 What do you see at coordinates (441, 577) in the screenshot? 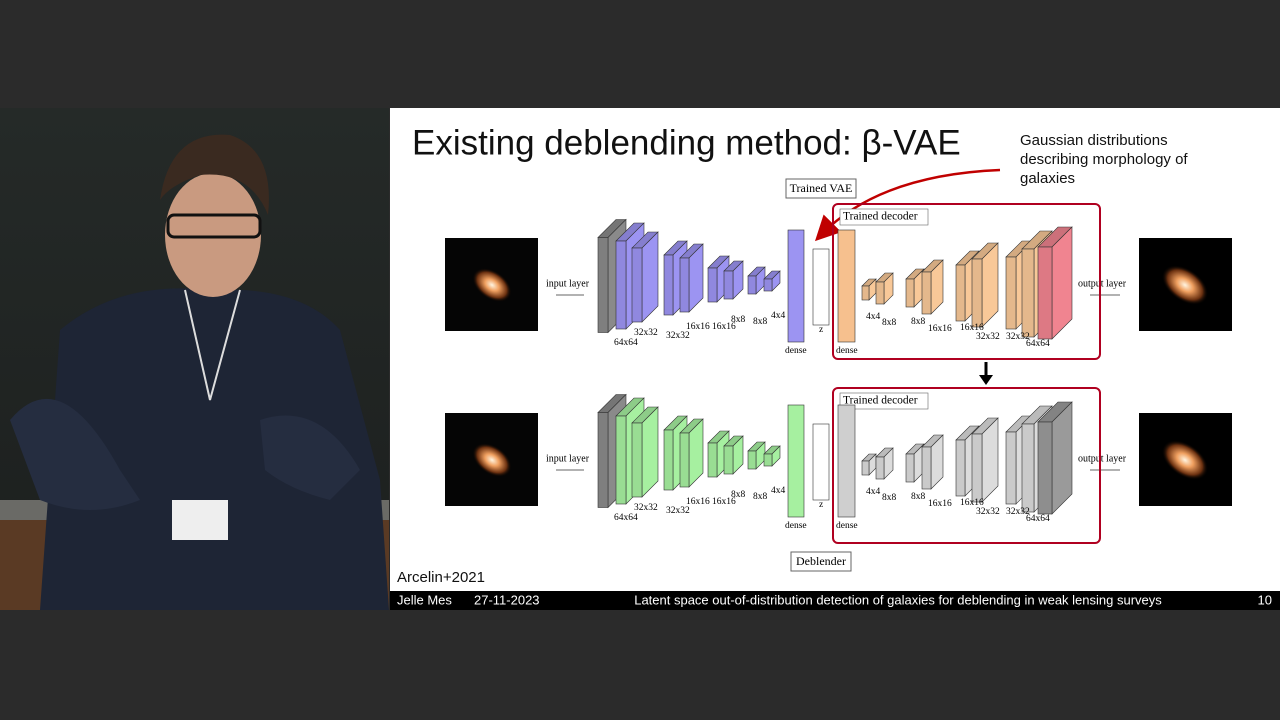
I see `citation: Arcelin+2021` at bounding box center [441, 577].